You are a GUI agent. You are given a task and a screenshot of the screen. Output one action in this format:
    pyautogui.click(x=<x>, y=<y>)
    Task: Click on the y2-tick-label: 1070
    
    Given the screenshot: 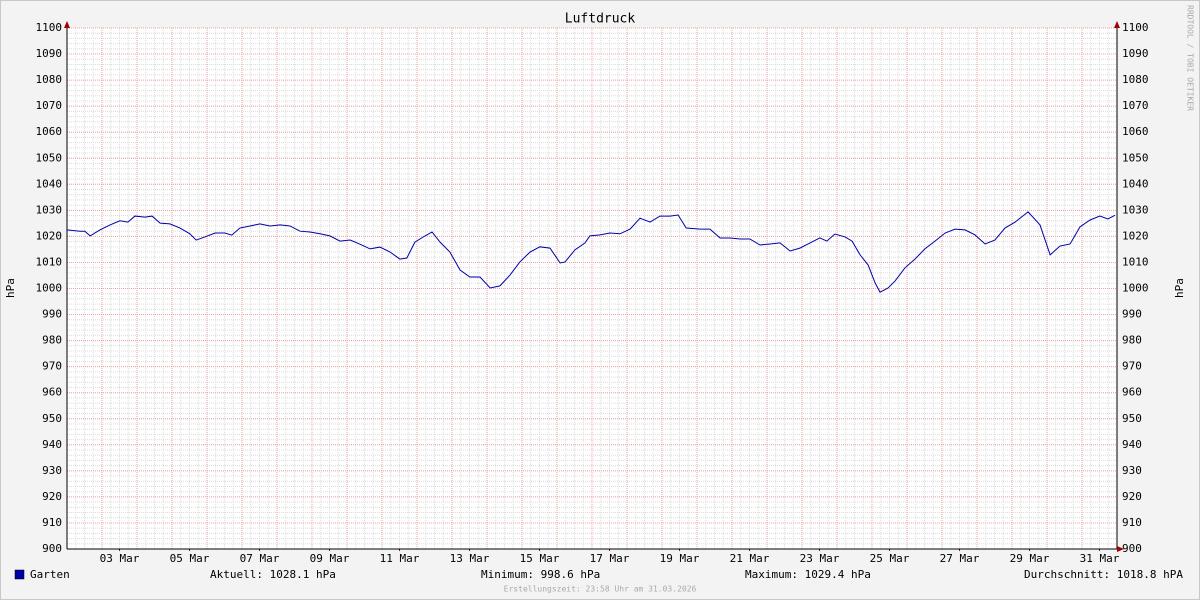 What is the action you would take?
    pyautogui.click(x=1135, y=105)
    